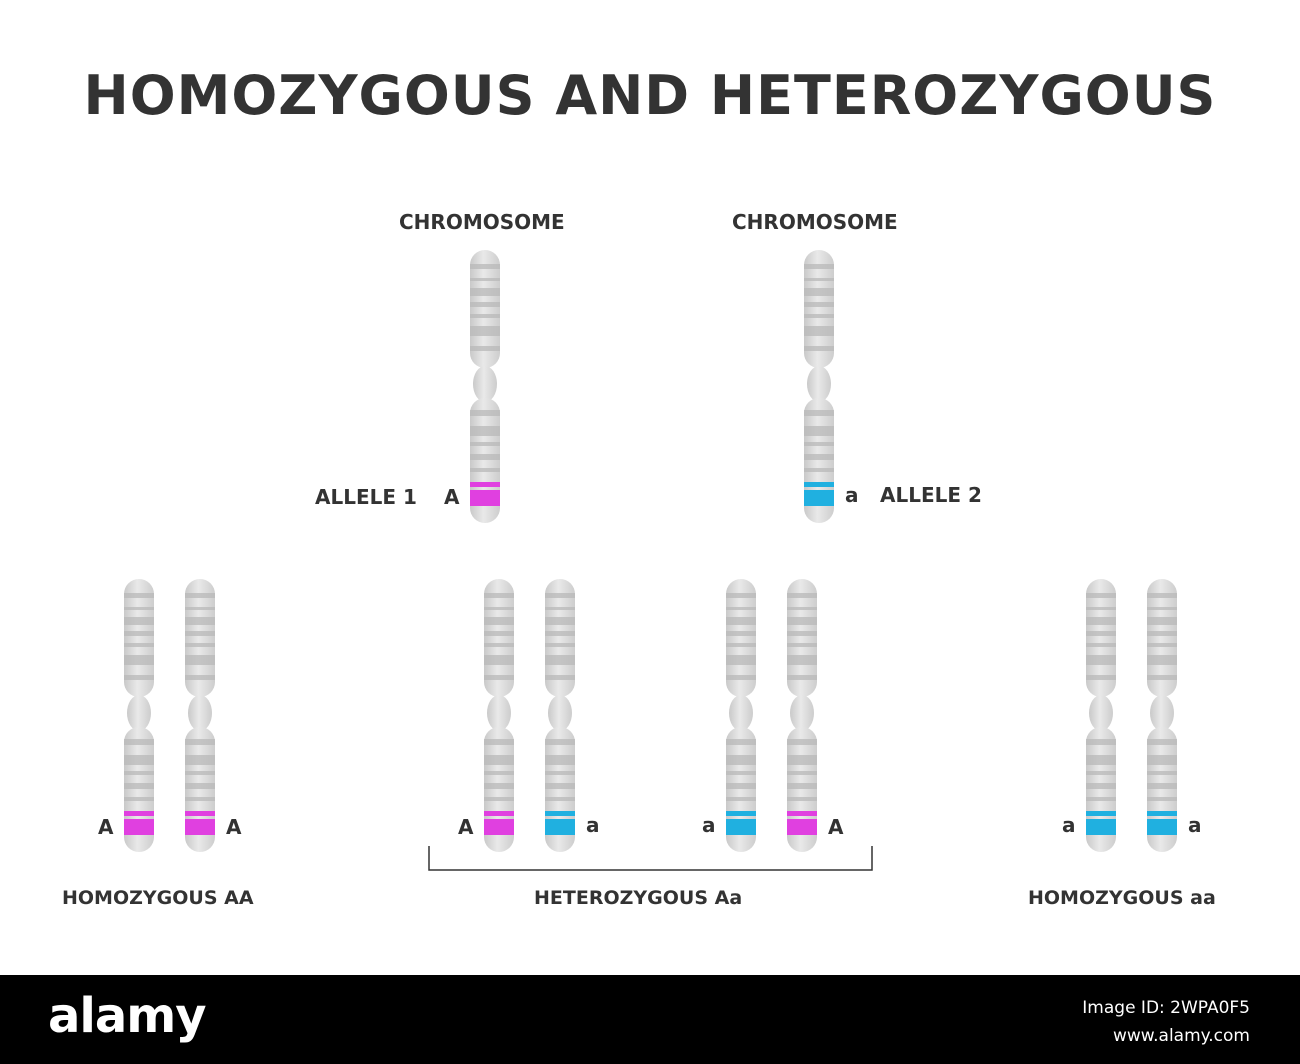 The image size is (1300, 1064). Describe the element at coordinates (106, 827) in the screenshot. I see `hom-AA-left-letter: A` at that location.